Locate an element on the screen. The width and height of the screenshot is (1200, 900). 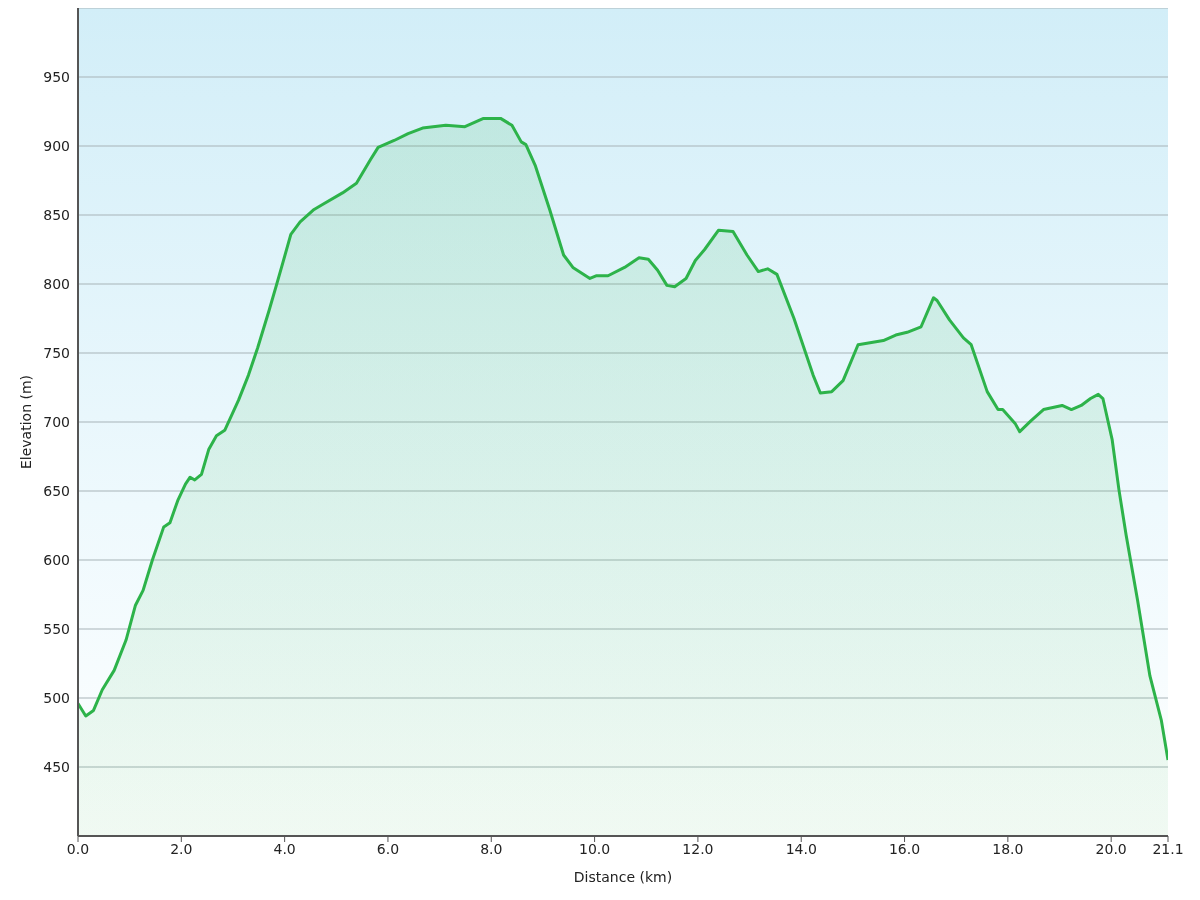
x-tick-label: 10.0 is located at coordinates (595, 848).